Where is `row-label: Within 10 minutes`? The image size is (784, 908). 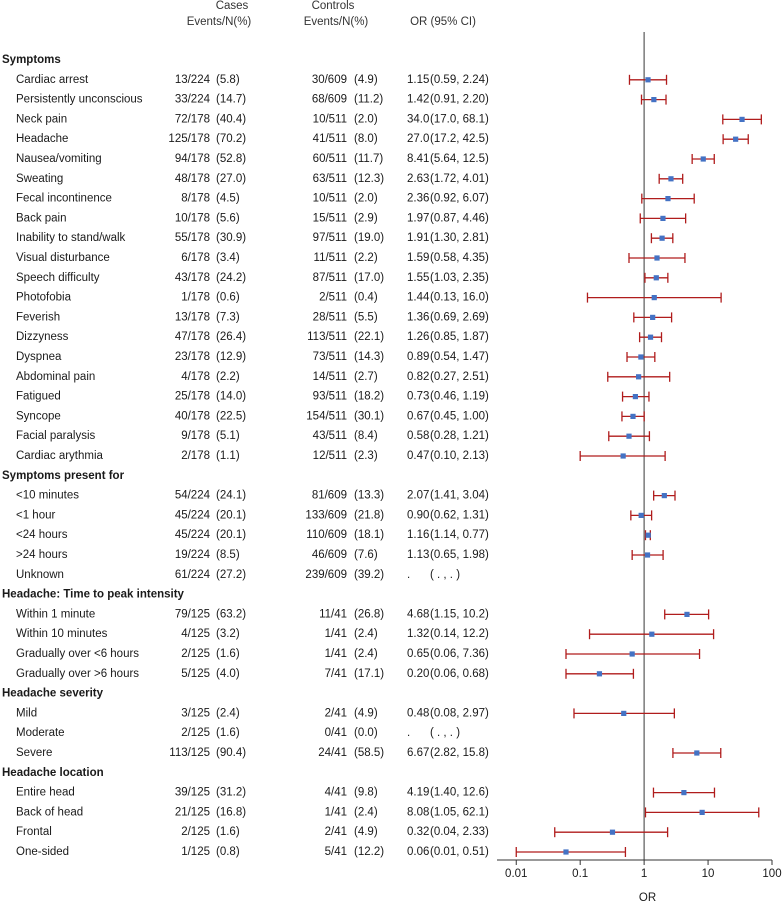 row-label: Within 10 minutes is located at coordinates (62, 634).